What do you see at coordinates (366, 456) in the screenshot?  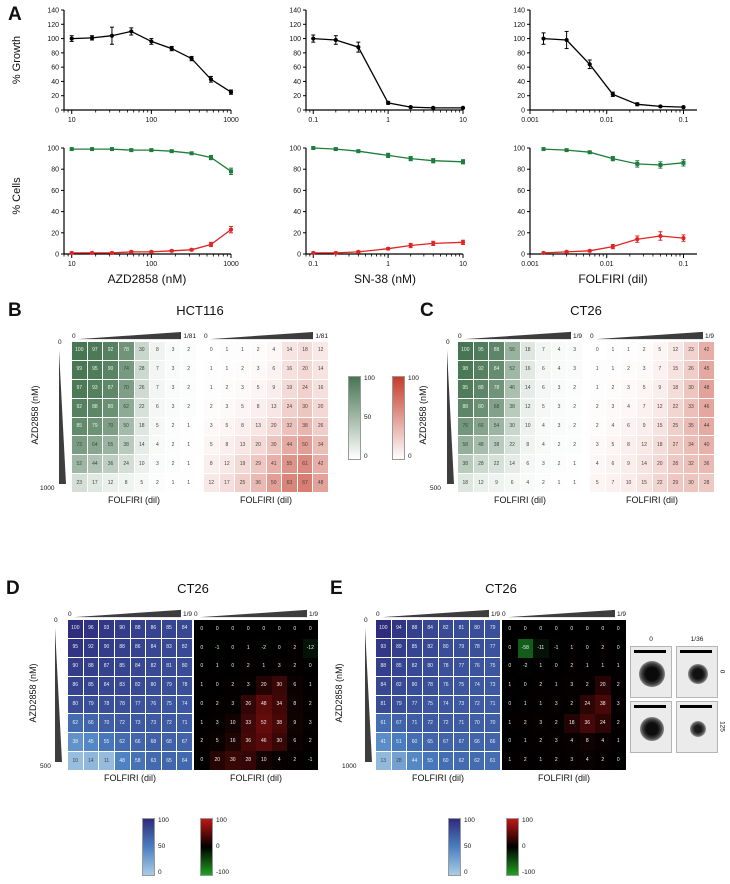 I see `colorbar-tick: 0` at bounding box center [366, 456].